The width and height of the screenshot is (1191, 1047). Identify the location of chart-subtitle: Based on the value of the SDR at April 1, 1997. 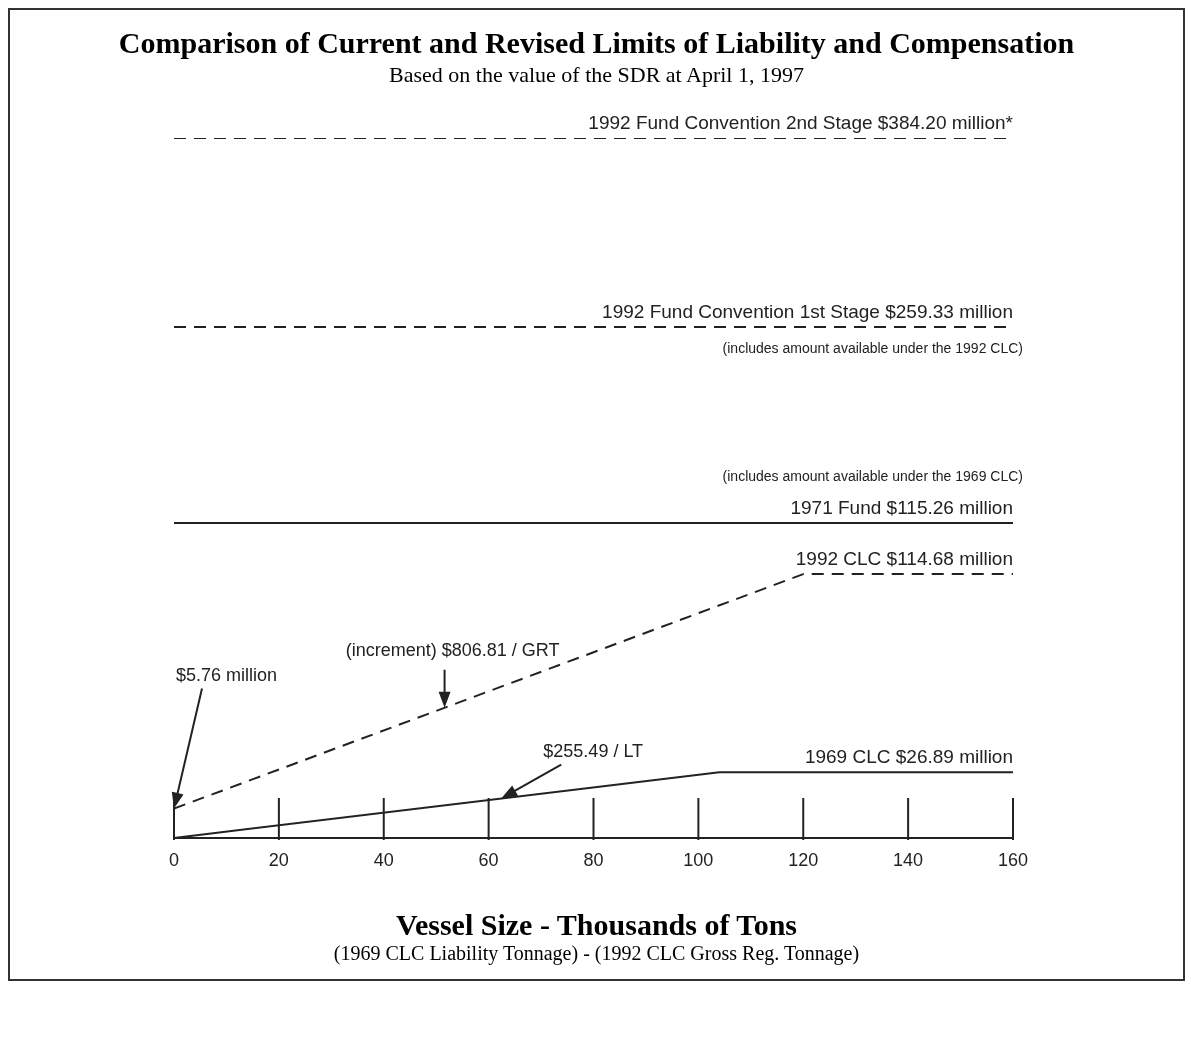
(596, 75).